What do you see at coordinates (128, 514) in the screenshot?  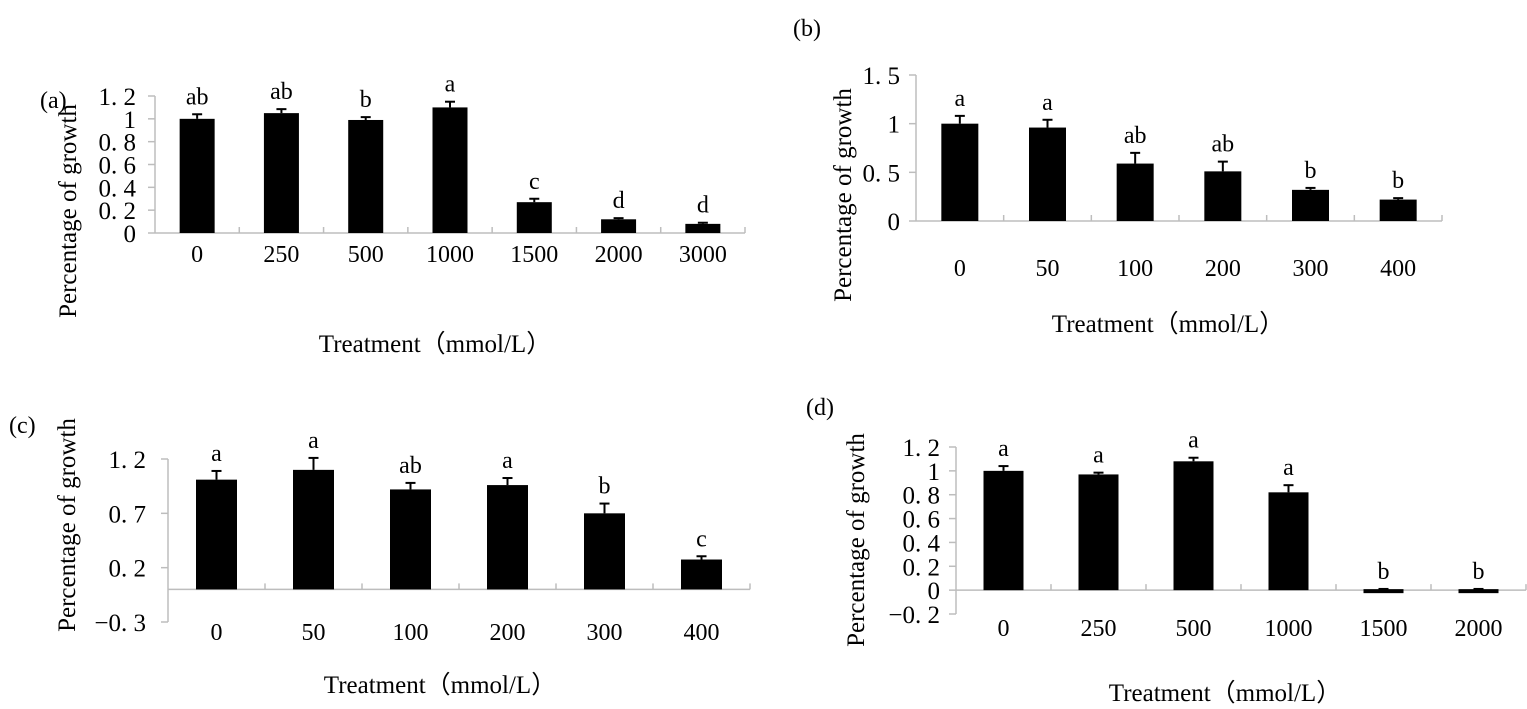 I see `y-tick-label: 0. 7` at bounding box center [128, 514].